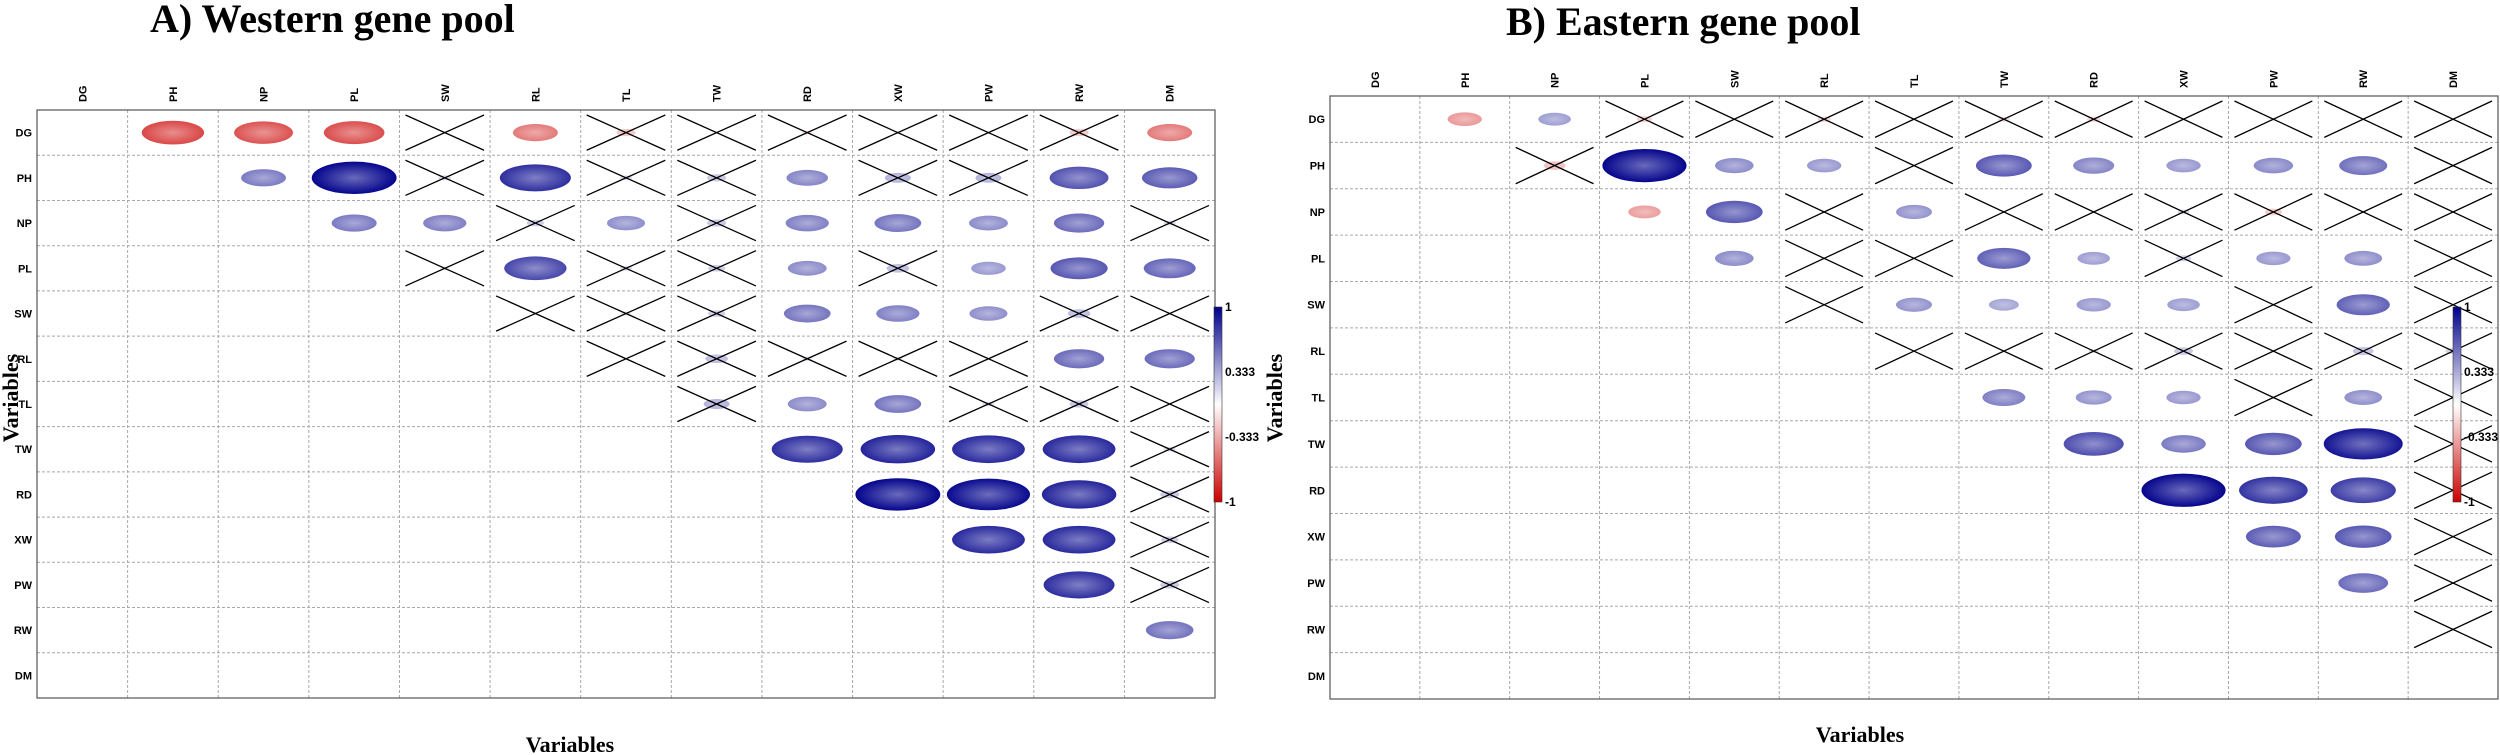  Describe the element at coordinates (24, 179) in the screenshot. I see `row-label: PH` at that location.